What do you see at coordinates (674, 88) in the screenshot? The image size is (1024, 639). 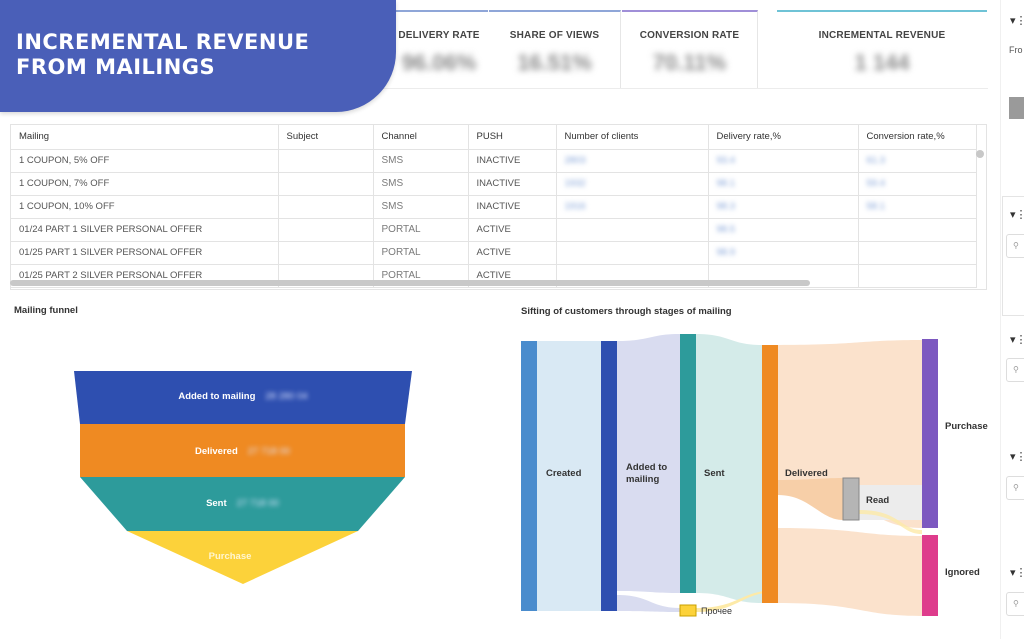 I see `kpi-divider` at bounding box center [674, 88].